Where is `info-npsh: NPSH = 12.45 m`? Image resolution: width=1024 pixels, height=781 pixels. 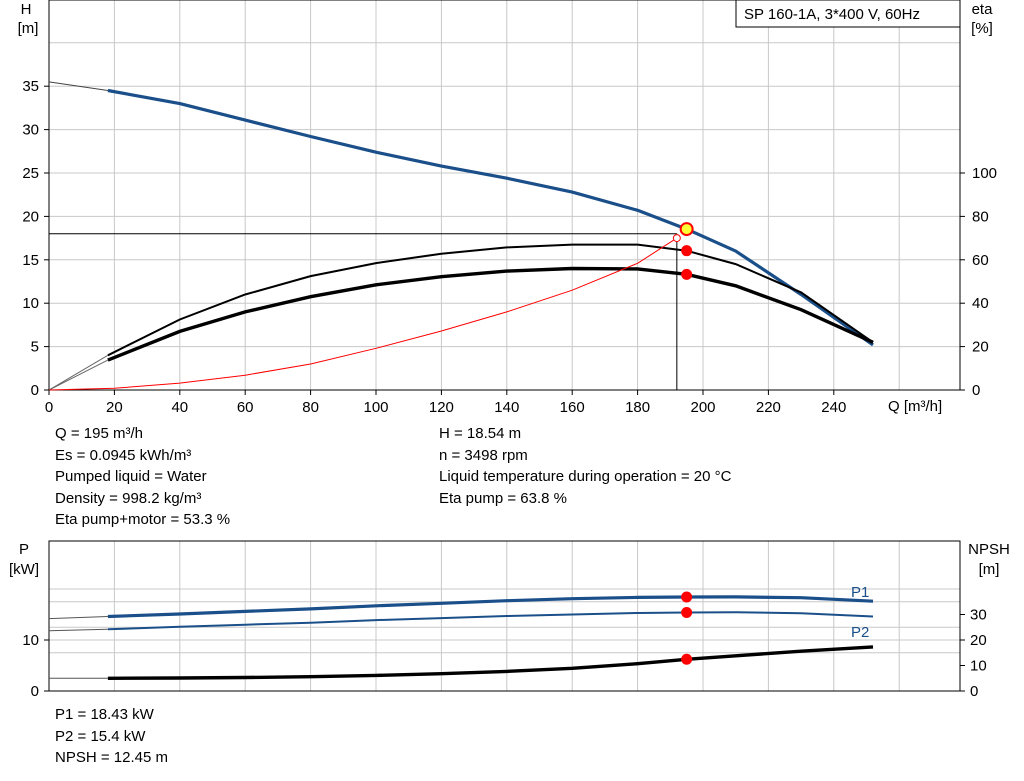
info-npsh: NPSH = 12.45 m is located at coordinates (111, 757).